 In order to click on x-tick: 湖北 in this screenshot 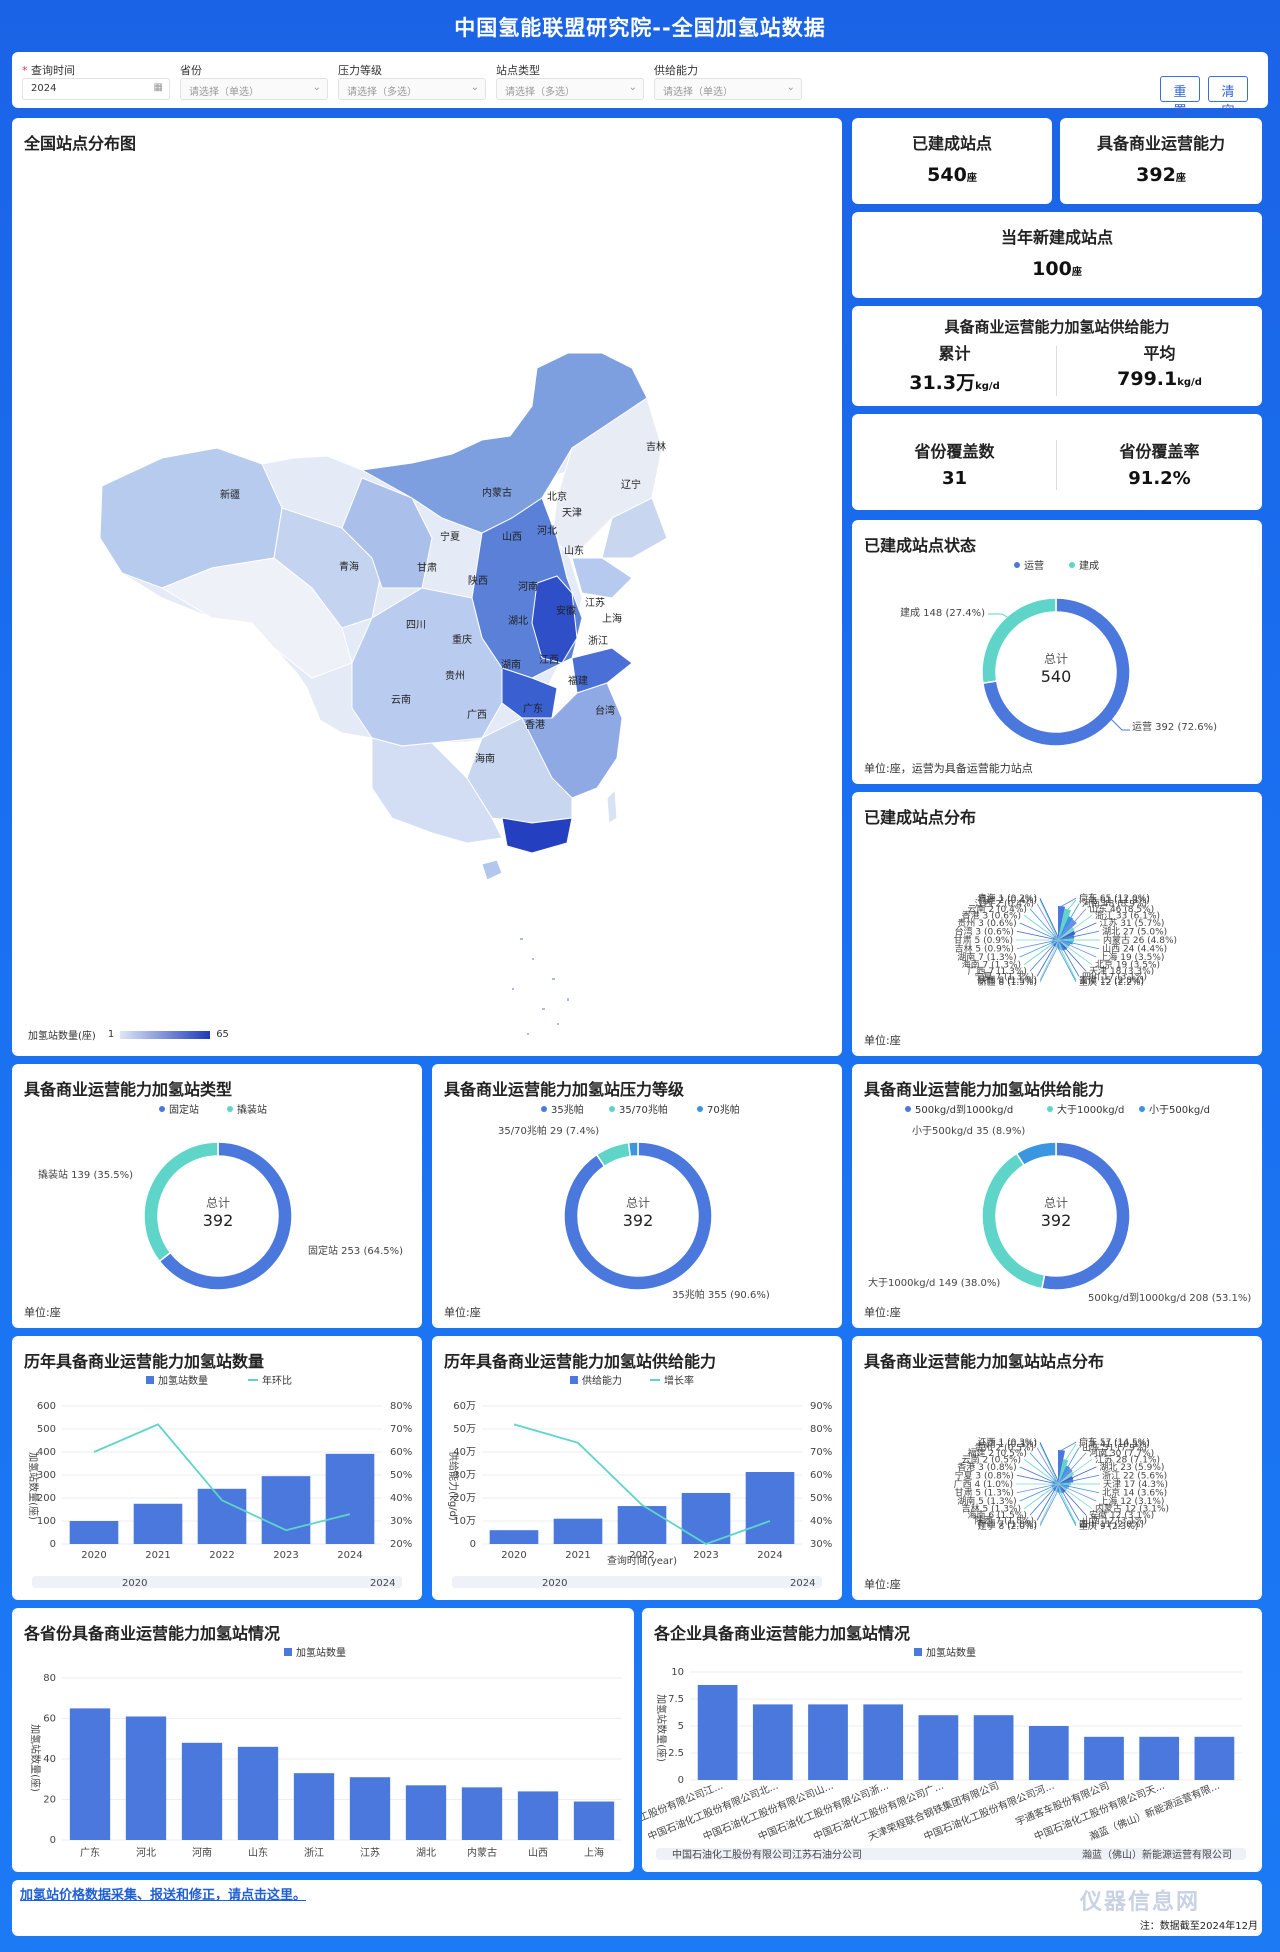, I will do `click(426, 1853)`.